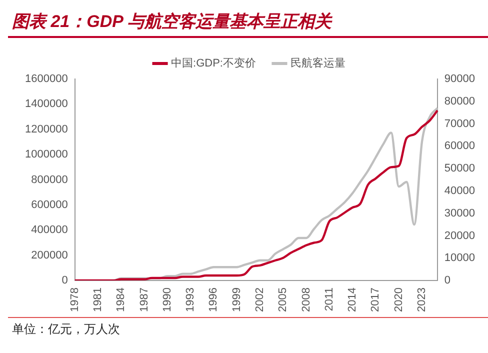  Describe the element at coordinates (74, 300) in the screenshot. I see `x-tick-label: 1978` at that location.